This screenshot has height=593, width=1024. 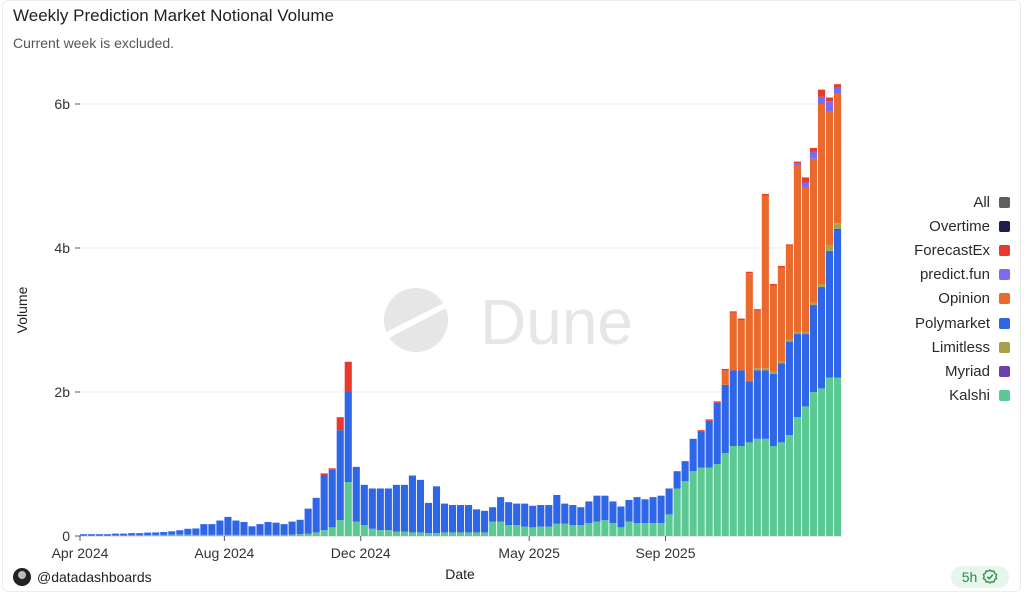 I want to click on legend-item-predict-fun: predict.fun, so click(x=962, y=275).